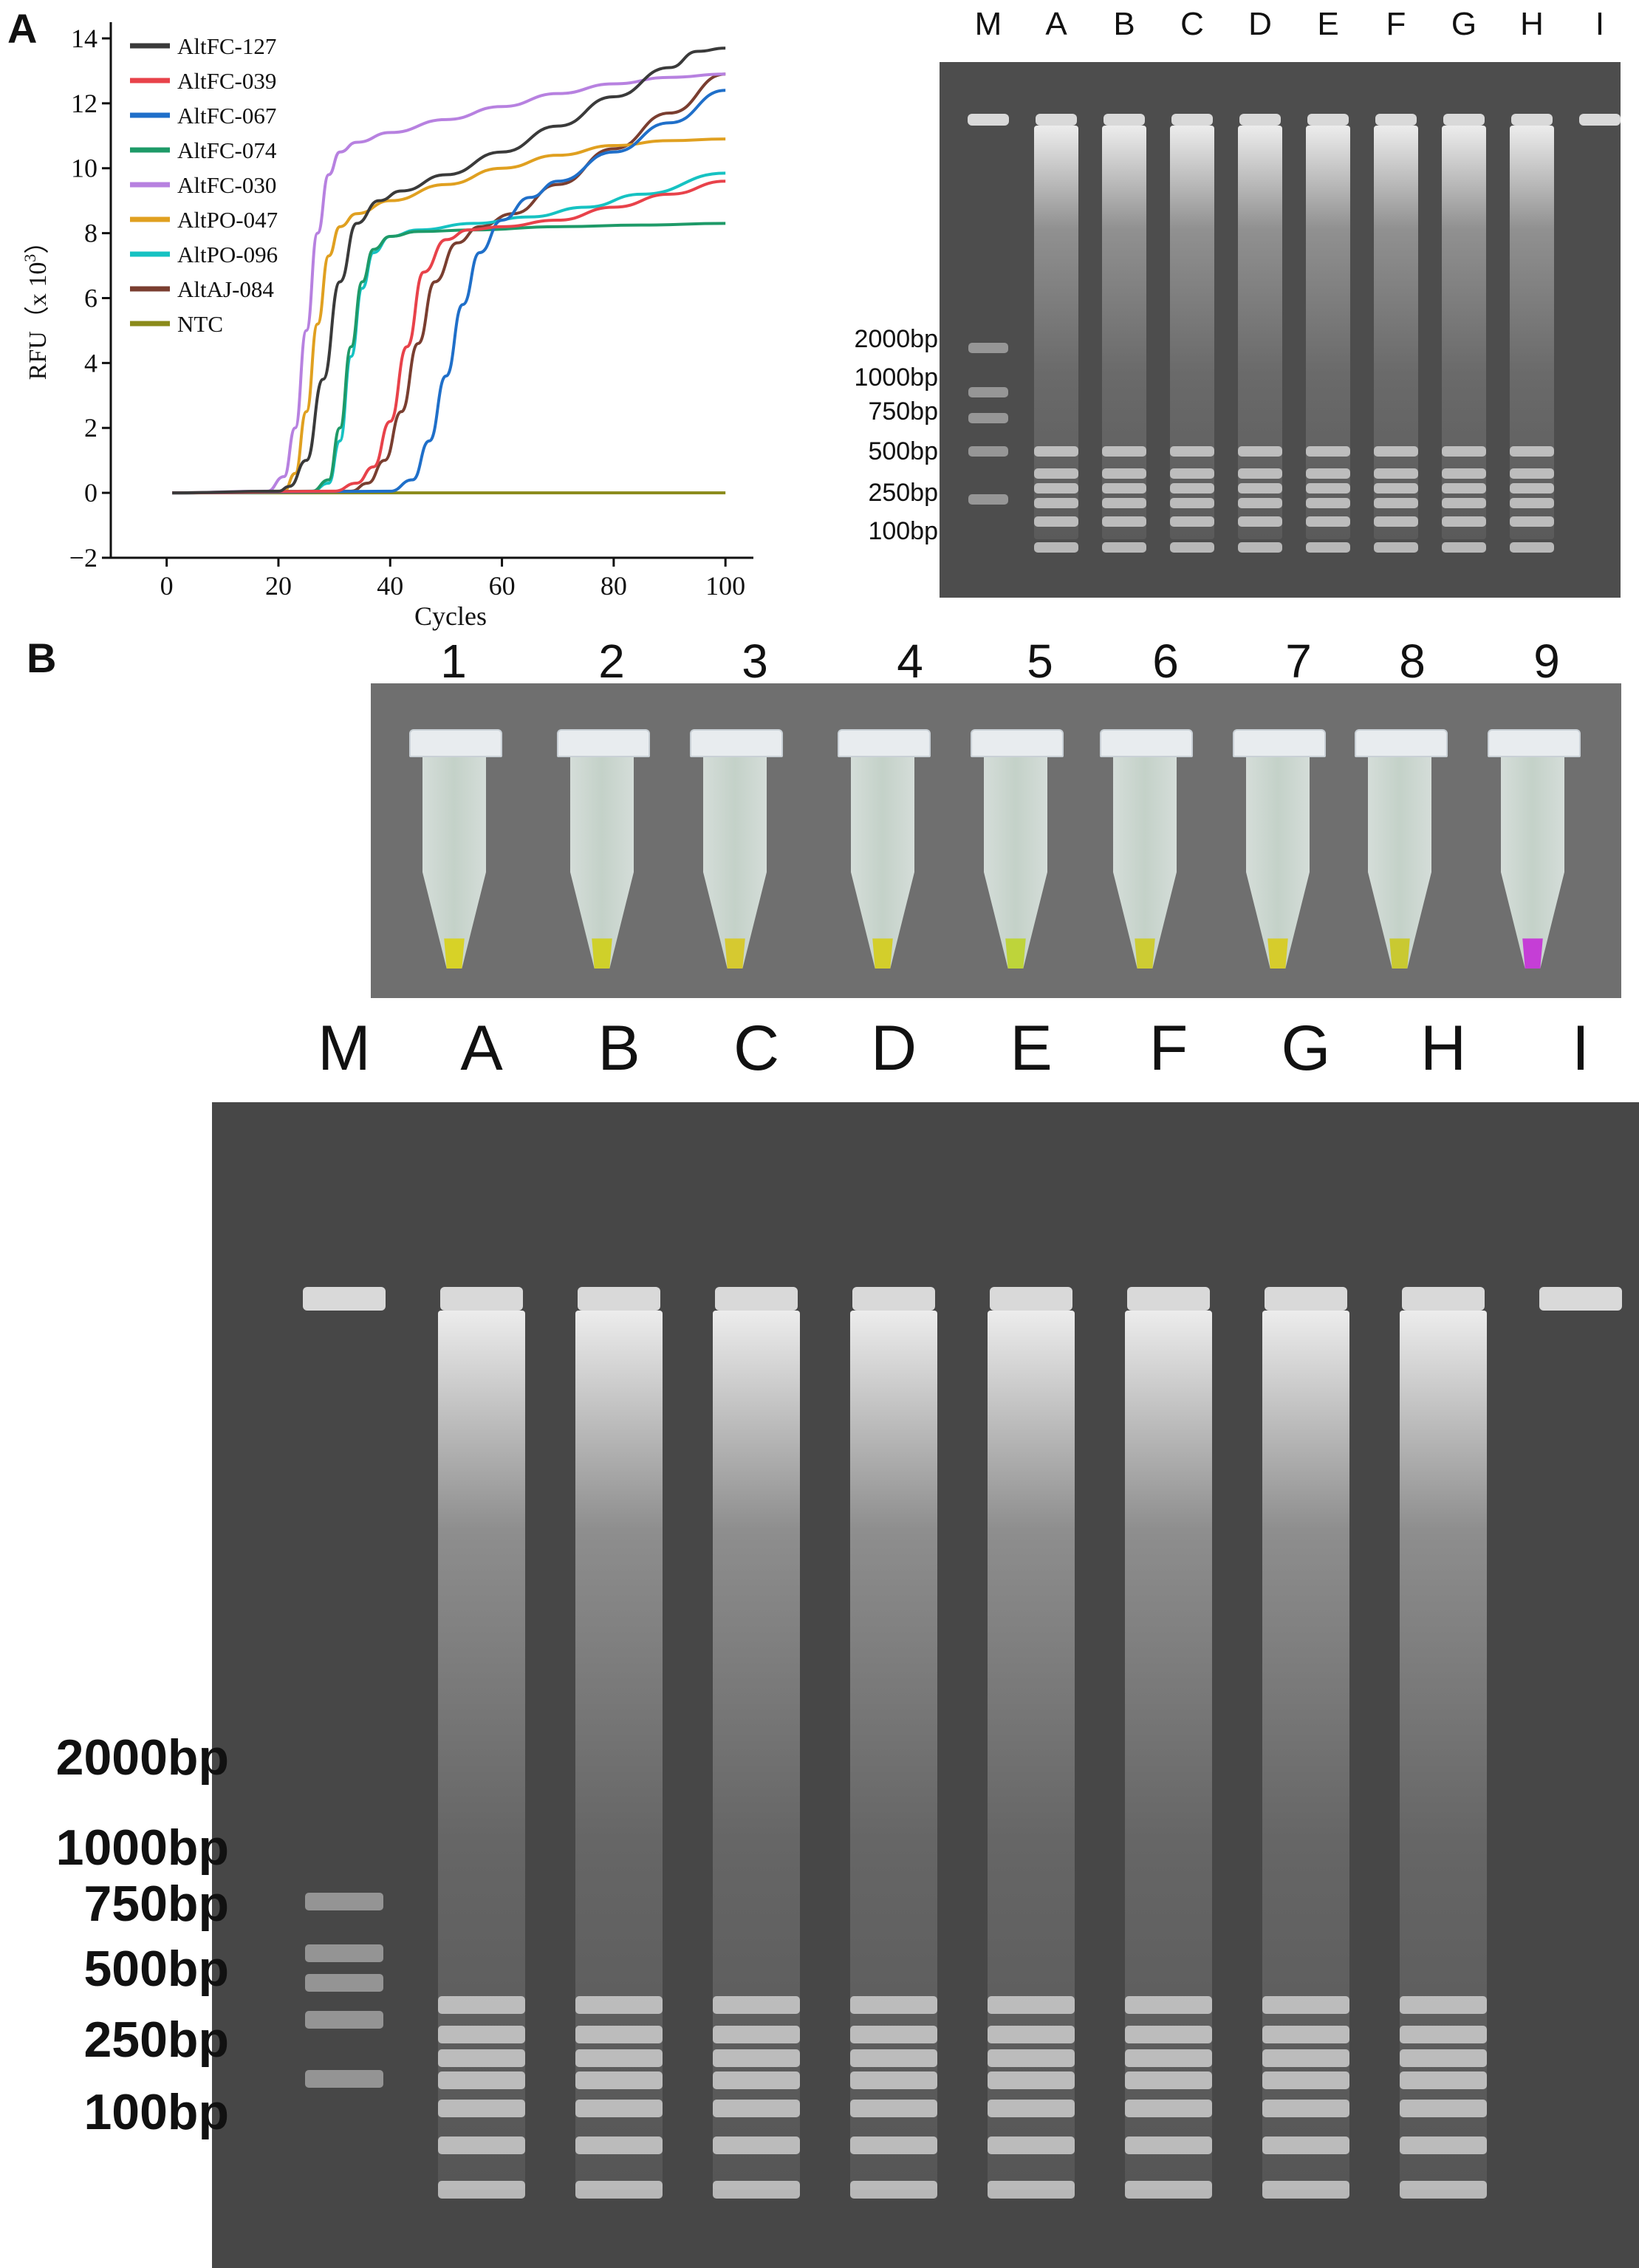 Image resolution: width=1639 pixels, height=2268 pixels. Describe the element at coordinates (1600, 24) in the screenshot. I see `gel-top-lane-label-i: I` at that location.